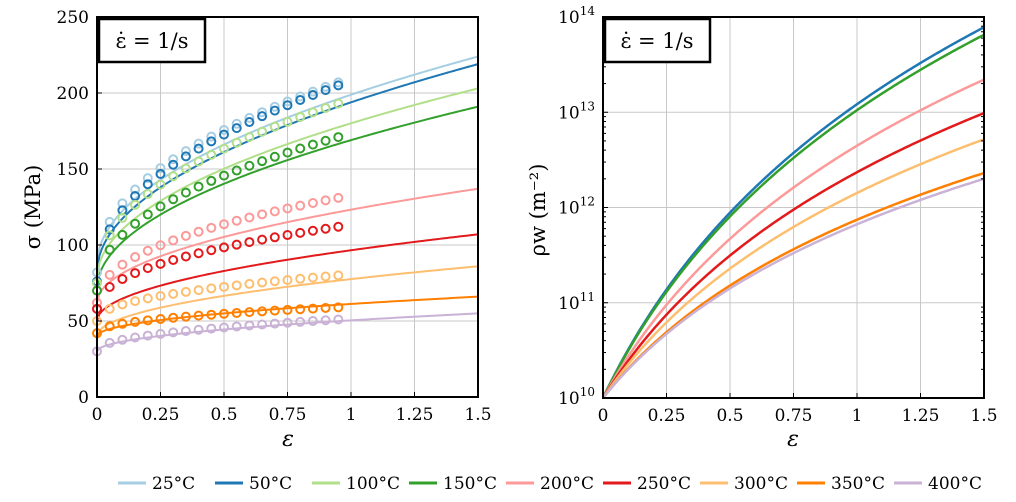 This screenshot has height=502, width=1016. Describe the element at coordinates (351, 415) in the screenshot. I see `left-x-tick-label: 1` at that location.